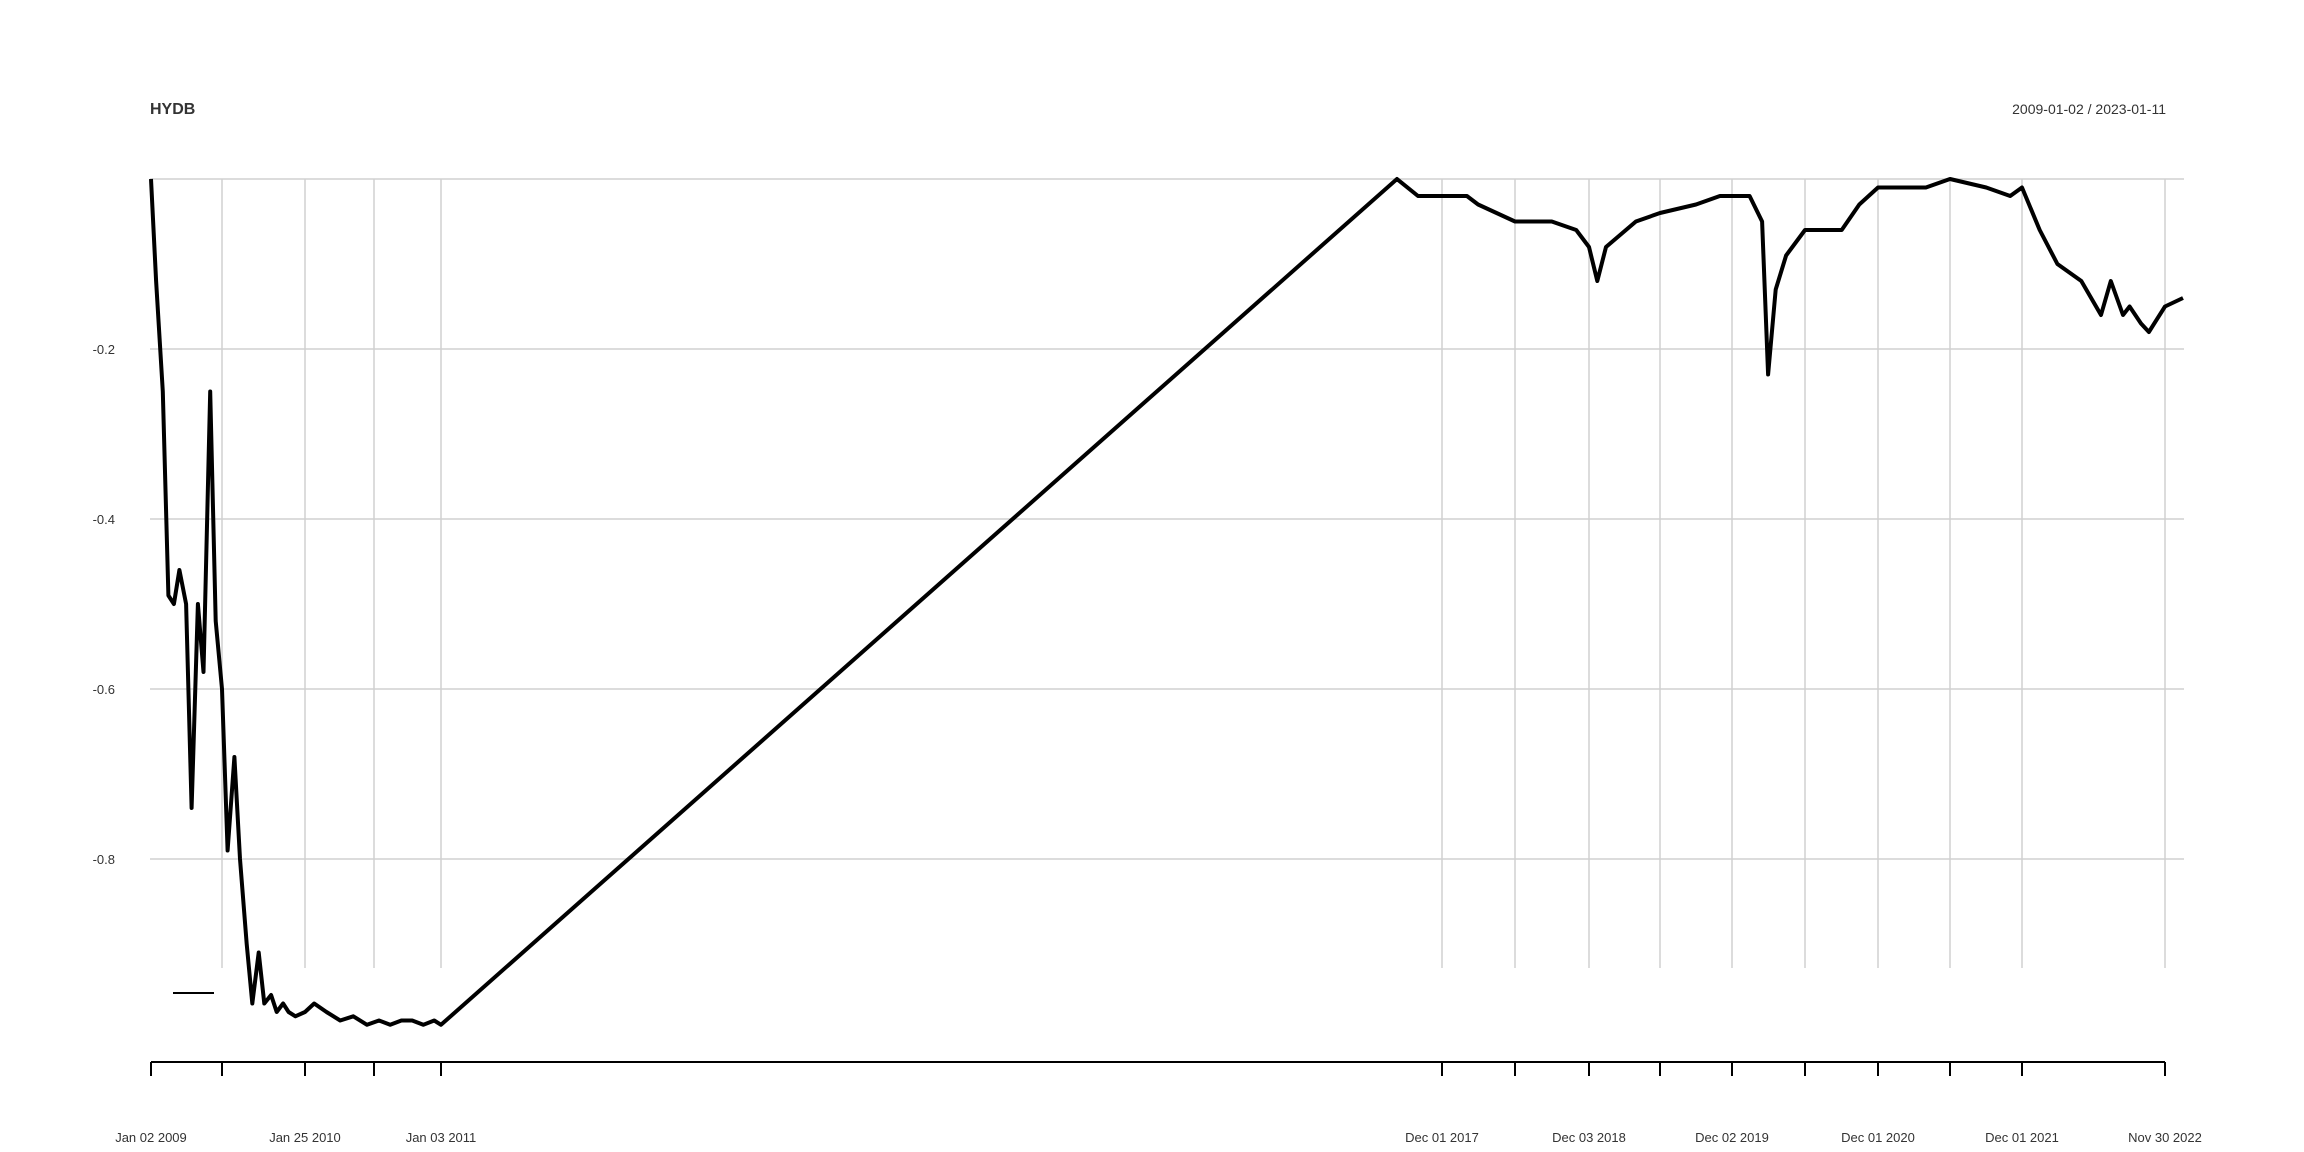  What do you see at coordinates (104, 519) in the screenshot?
I see `y-tick-label: -0.4` at bounding box center [104, 519].